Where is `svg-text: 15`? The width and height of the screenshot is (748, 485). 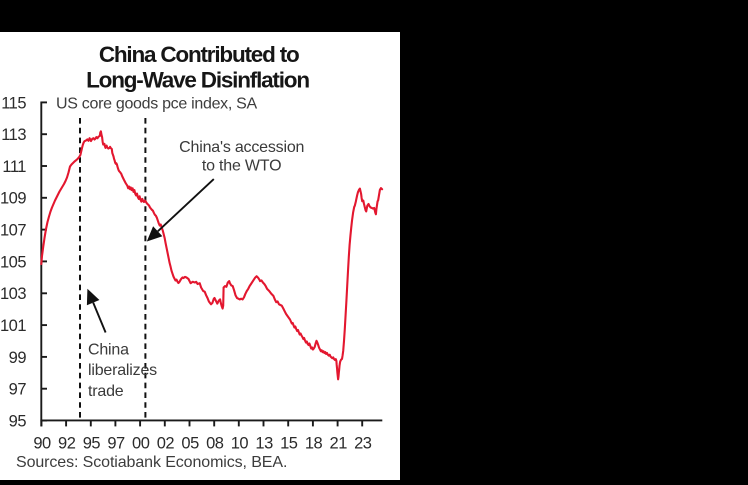
svg-text: 15 is located at coordinates (289, 444).